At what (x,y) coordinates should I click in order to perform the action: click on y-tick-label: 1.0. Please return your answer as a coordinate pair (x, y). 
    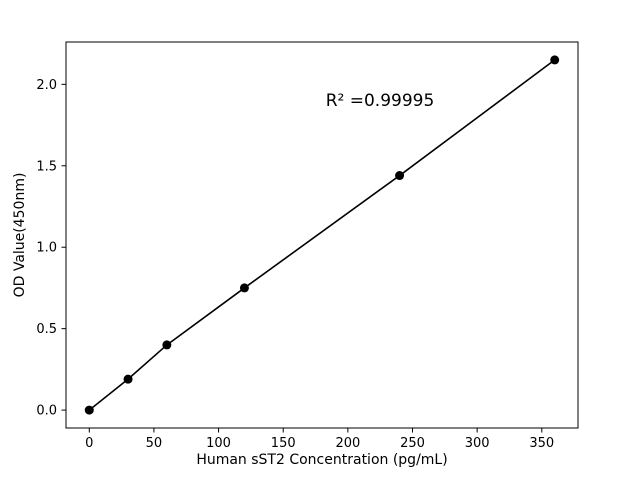
    Looking at the image, I should click on (46, 248).